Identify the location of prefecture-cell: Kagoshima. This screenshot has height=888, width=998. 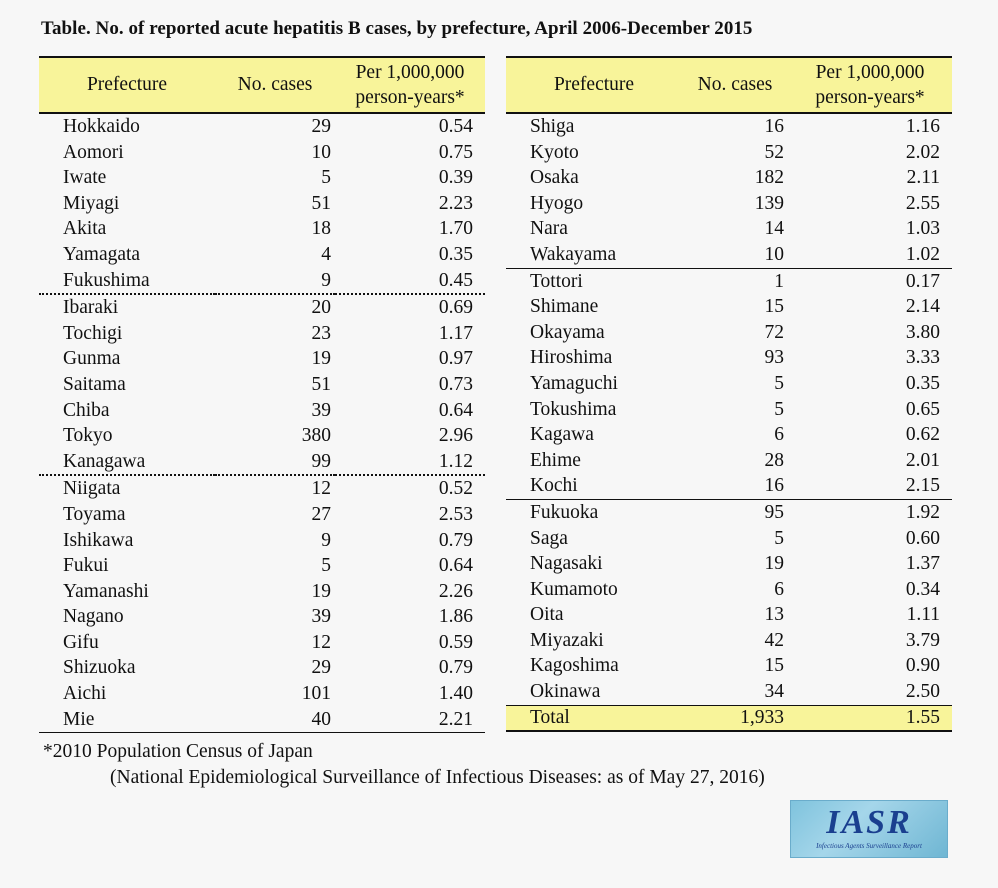
(574, 666).